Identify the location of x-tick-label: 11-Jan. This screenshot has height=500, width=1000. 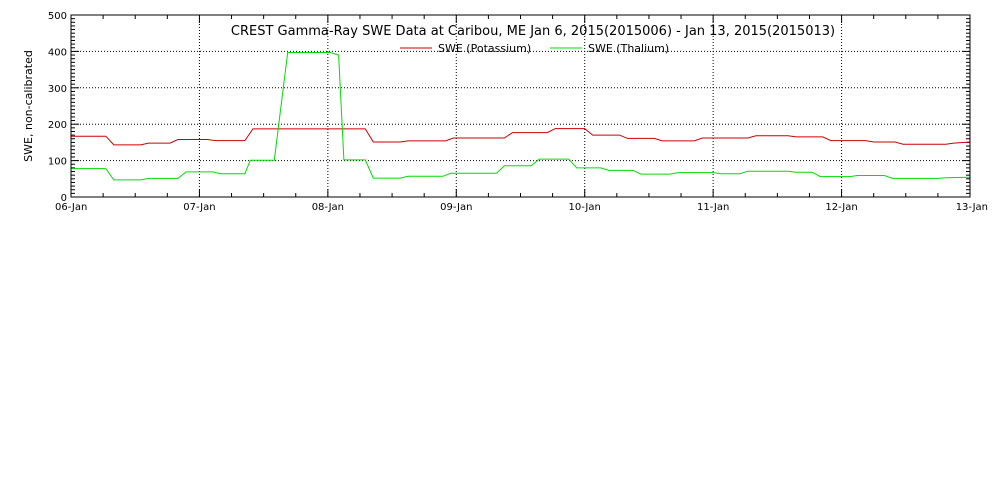
(713, 207).